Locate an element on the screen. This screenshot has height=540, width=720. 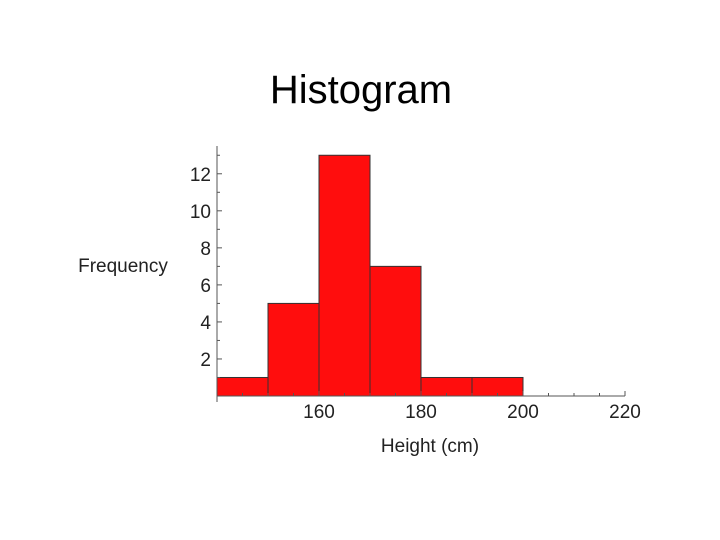
x-ticks-group: 160 180 200 220 is located at coordinates (441, 407).